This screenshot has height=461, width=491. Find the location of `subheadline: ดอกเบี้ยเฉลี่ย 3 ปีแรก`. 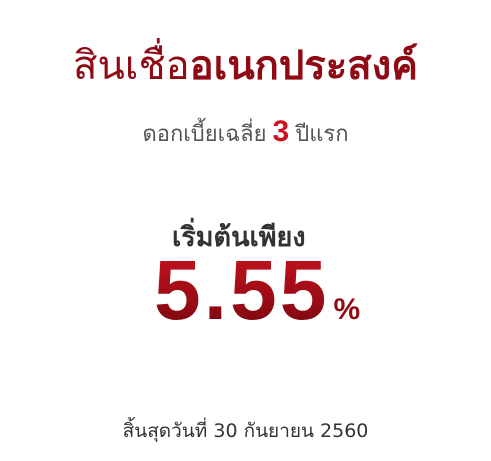

subheadline: ดอกเบี้ยเฉลี่ย 3 ปีแรก is located at coordinates (245, 133).